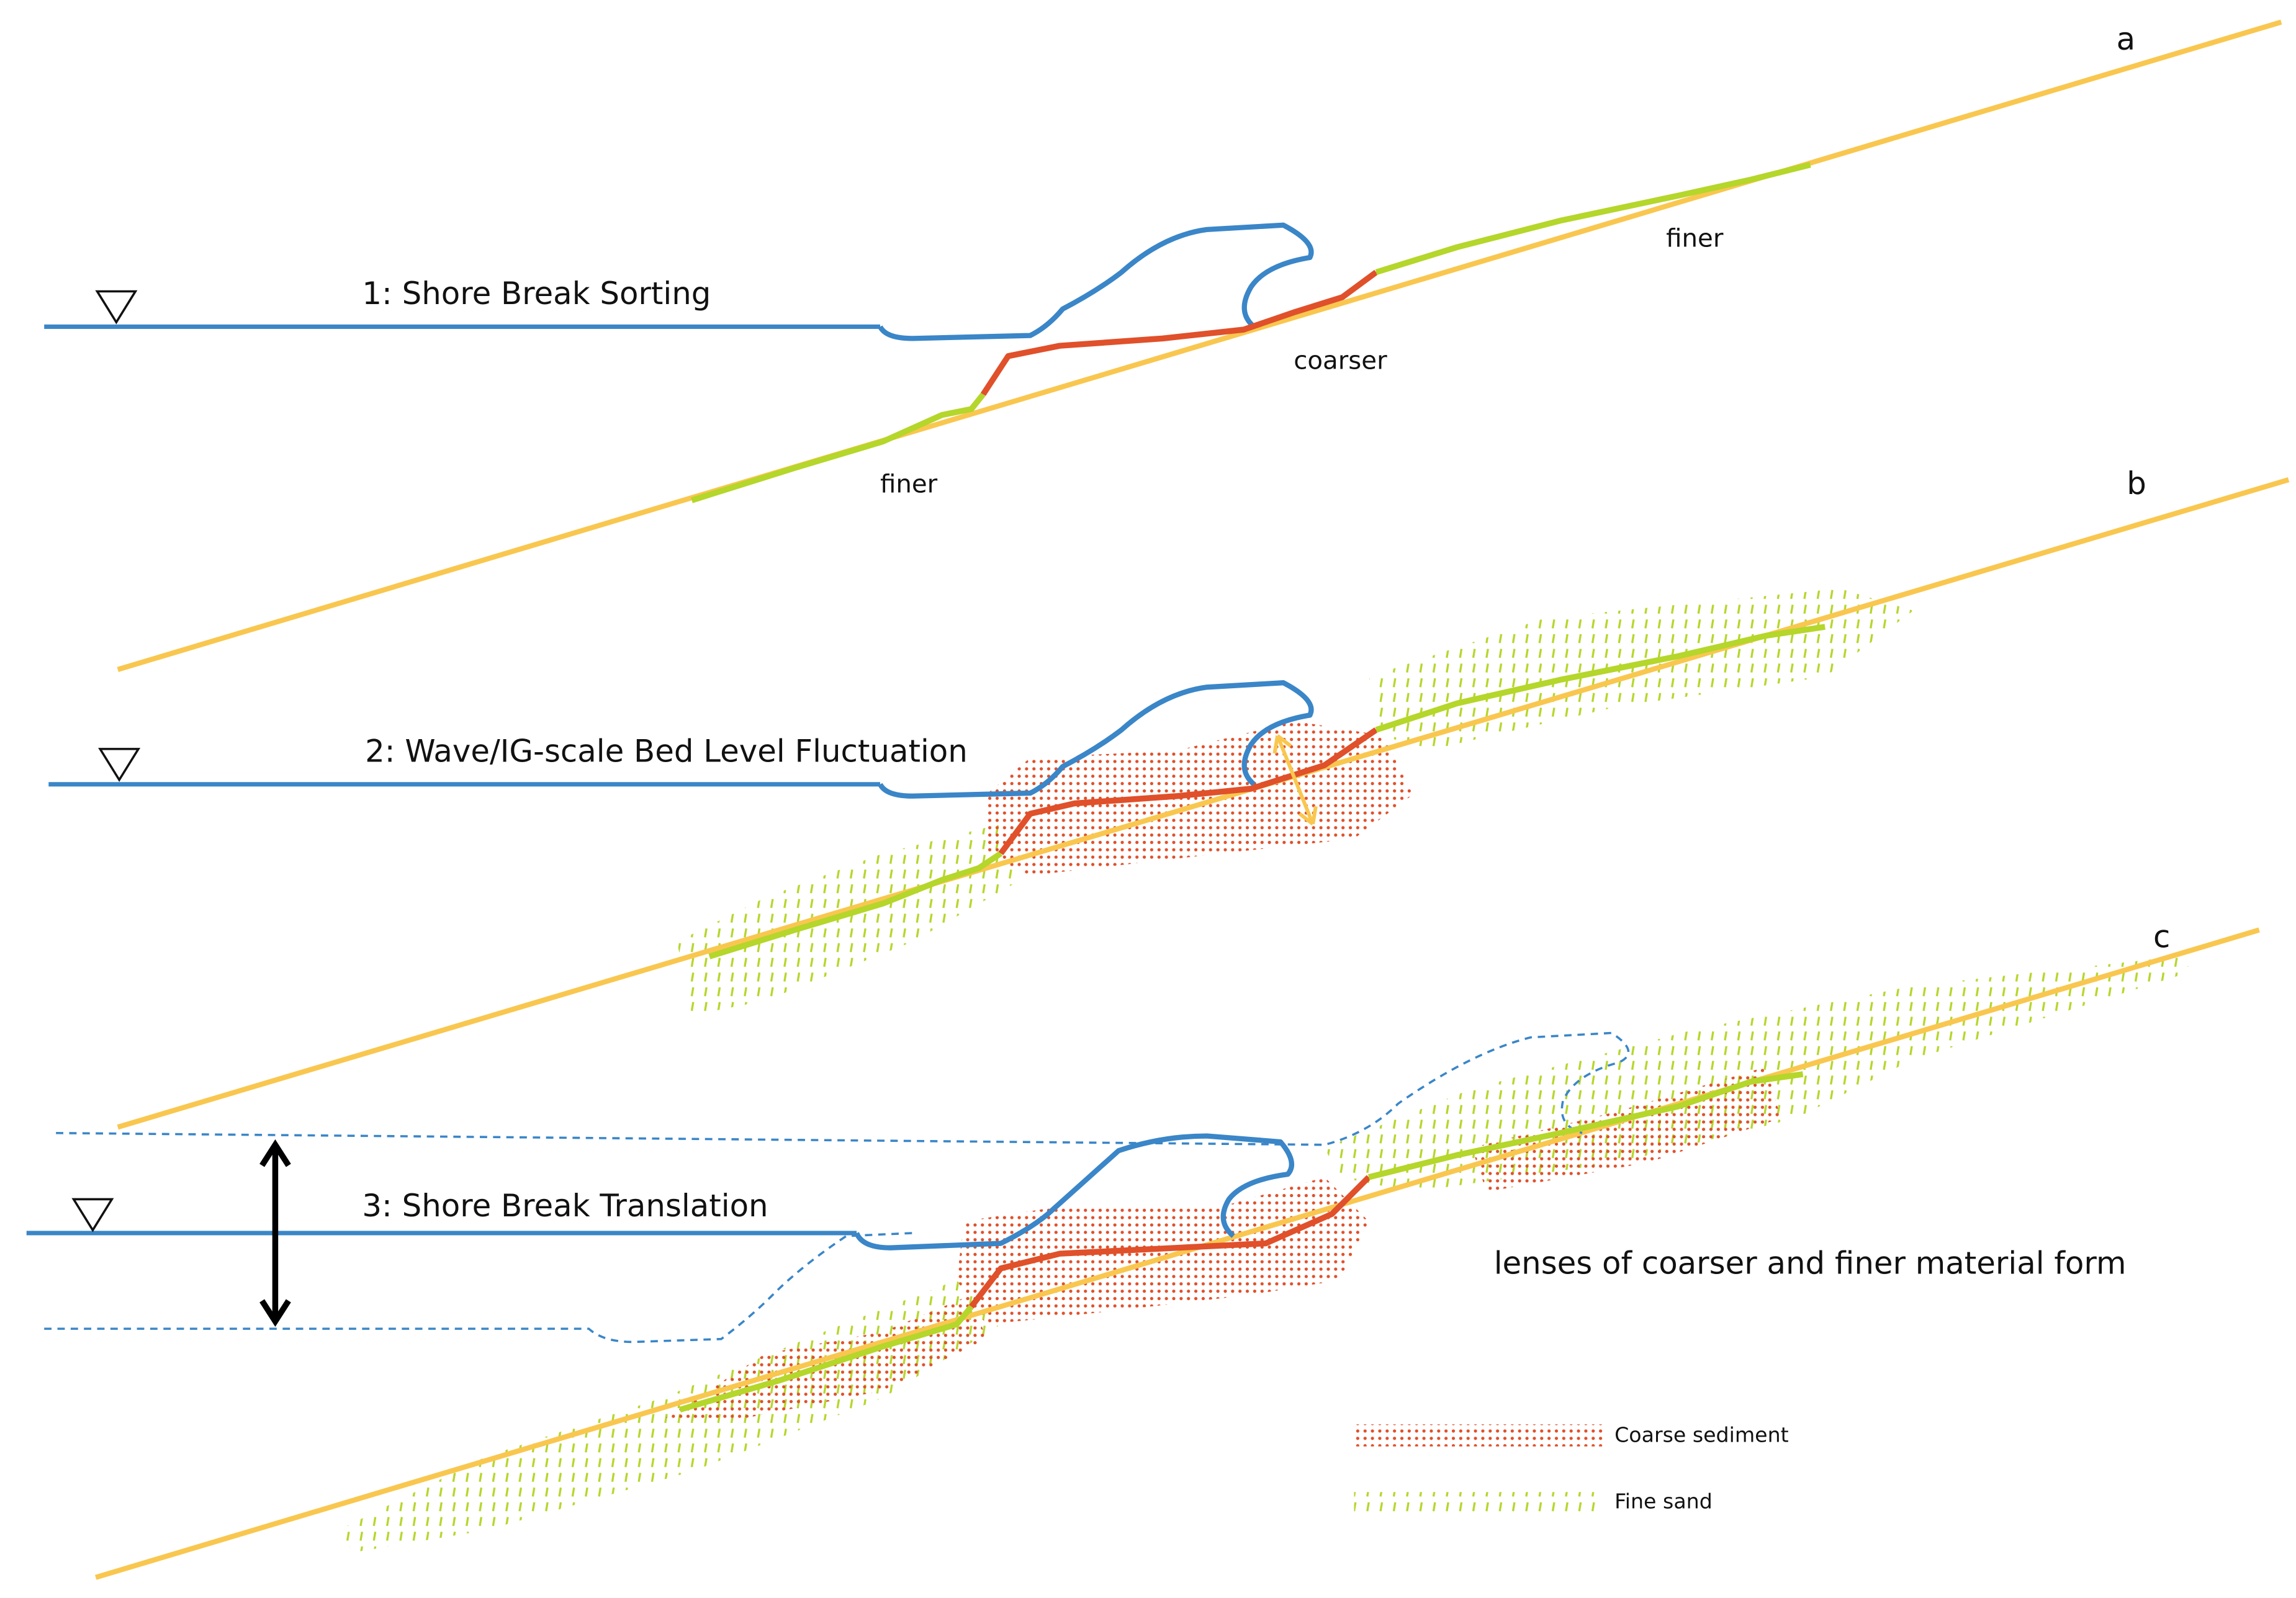 The height and width of the screenshot is (1598, 2296). I want to click on panel-letter: a, so click(2126, 39).